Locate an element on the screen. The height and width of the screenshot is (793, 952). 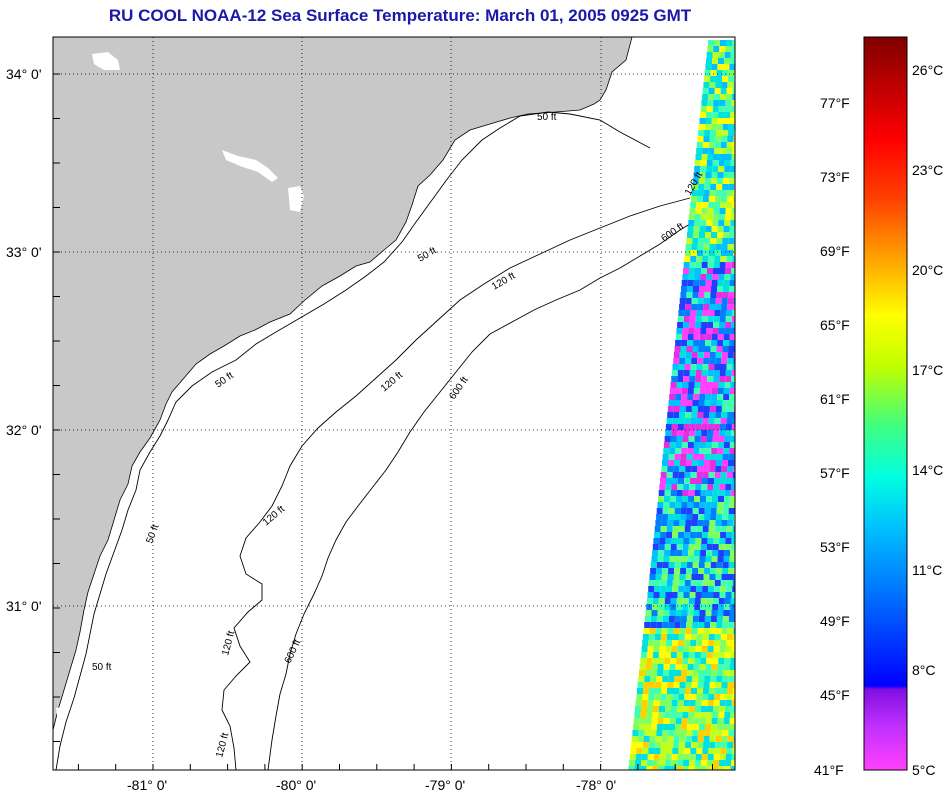
colorbar-c-label: 11°C is located at coordinates (927, 570).